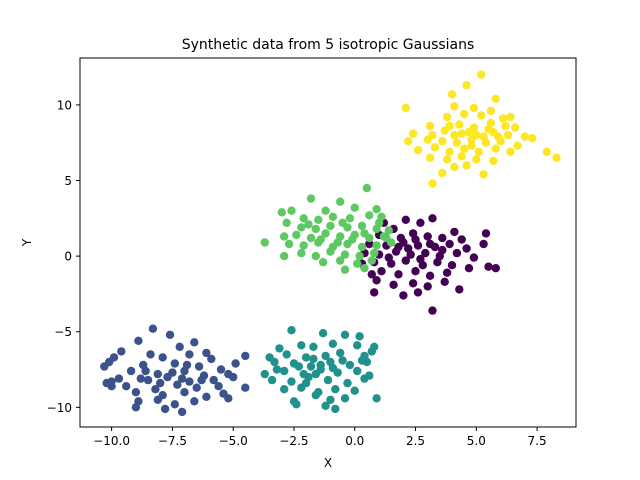  Describe the element at coordinates (172, 441) in the screenshot. I see `x-tick-label: −7.5` at that location.